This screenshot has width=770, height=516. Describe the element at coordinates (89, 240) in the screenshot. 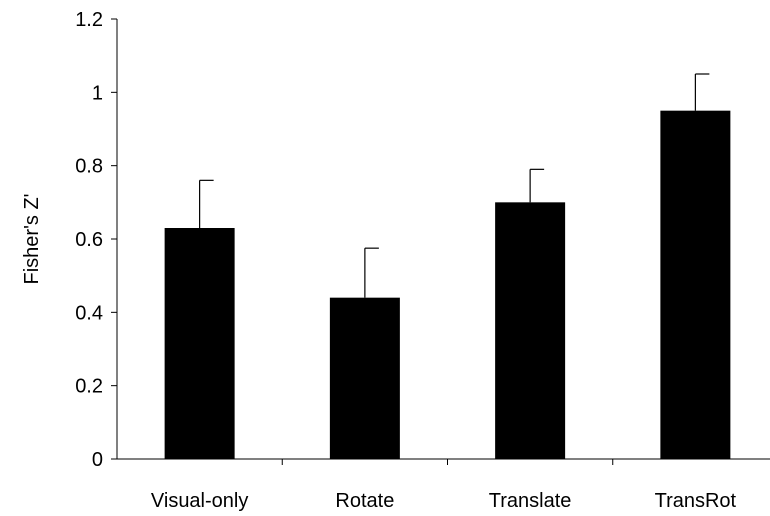

I see `y-tick-label: 0.6` at that location.